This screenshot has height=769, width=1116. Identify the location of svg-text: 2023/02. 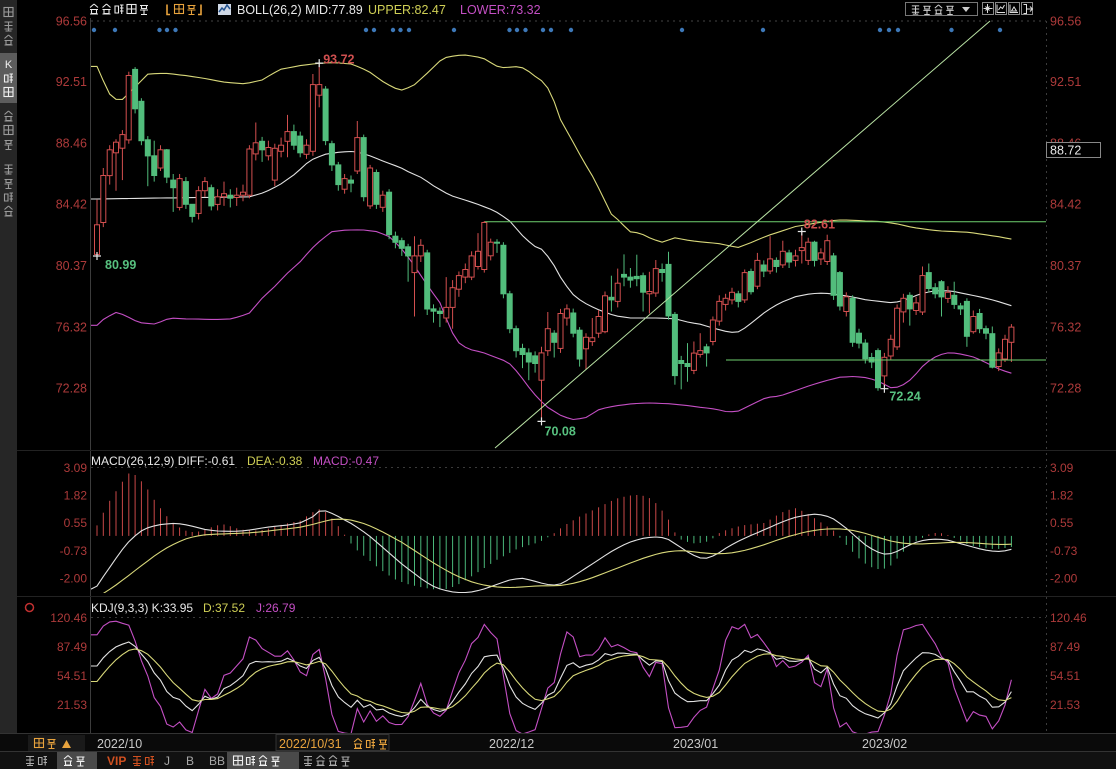
(884, 744).